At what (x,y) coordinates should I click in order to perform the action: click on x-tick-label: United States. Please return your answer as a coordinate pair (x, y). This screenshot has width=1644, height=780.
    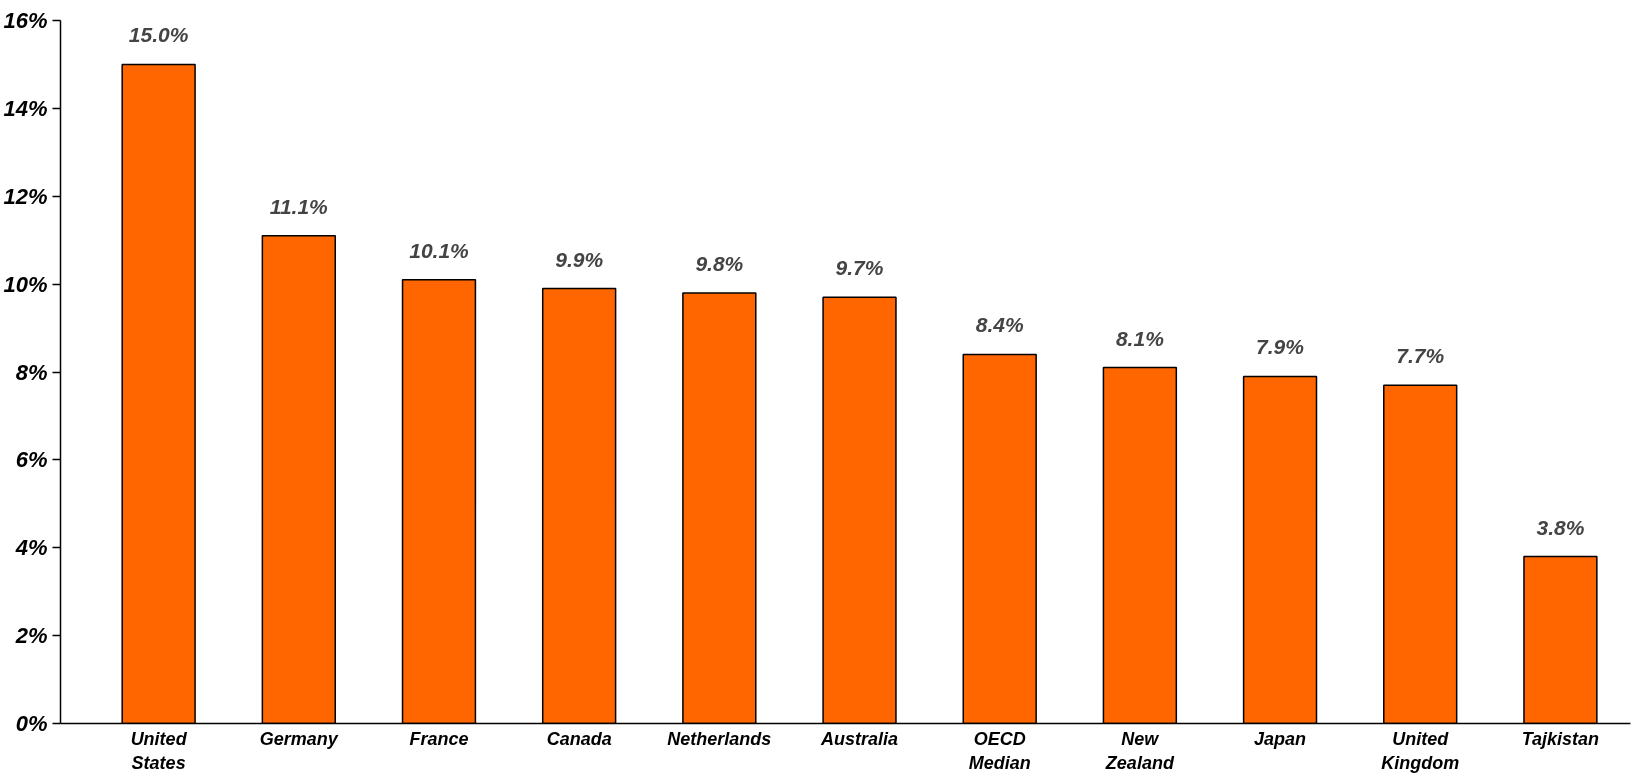
    Looking at the image, I should click on (159, 750).